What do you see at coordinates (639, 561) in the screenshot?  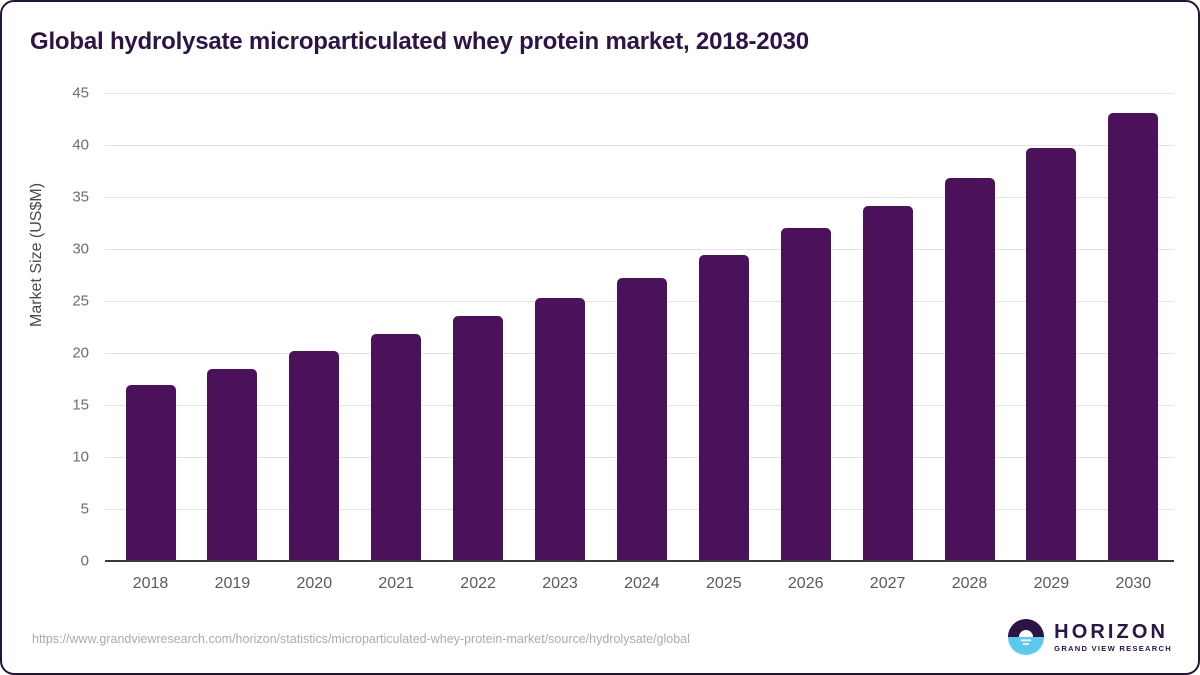 I see `x-axis-line` at bounding box center [639, 561].